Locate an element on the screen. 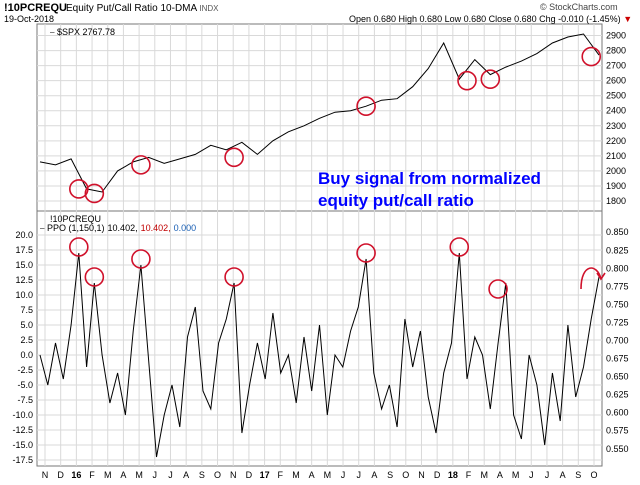  upper-y-tick: 2700 is located at coordinates (616, 66).